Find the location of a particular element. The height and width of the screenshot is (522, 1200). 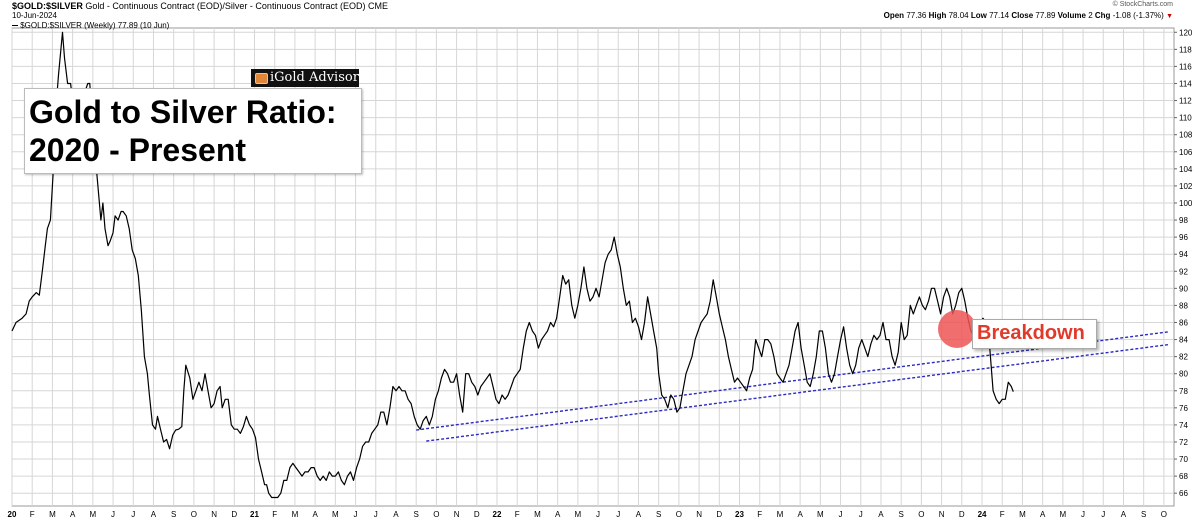

volume-value: 2 is located at coordinates (1090, 15).